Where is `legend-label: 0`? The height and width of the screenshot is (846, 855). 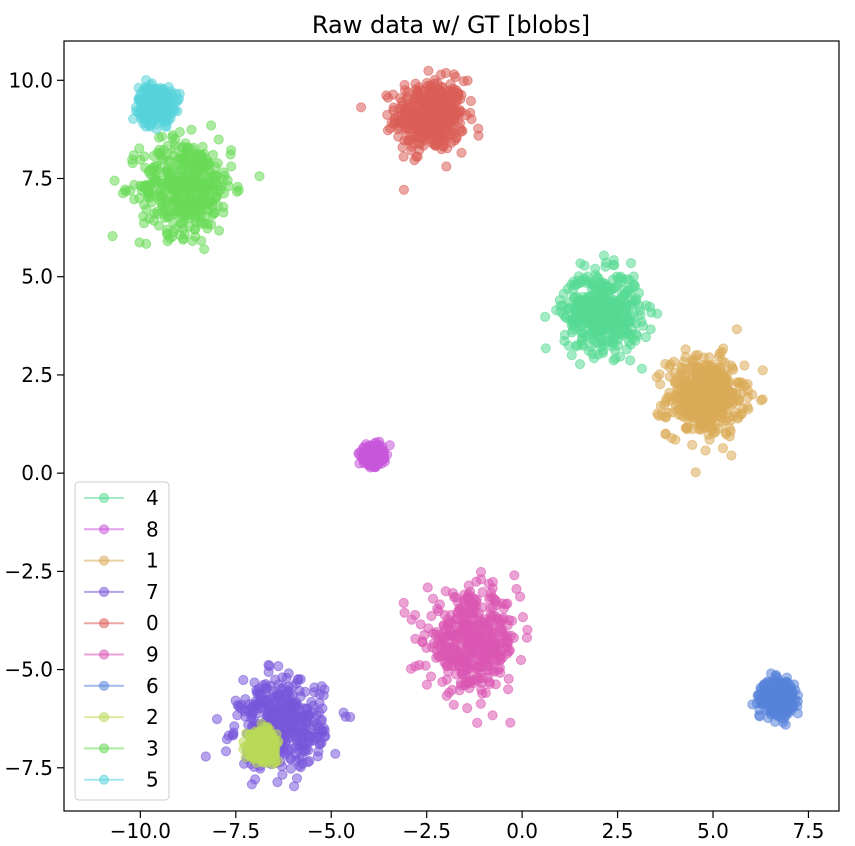
legend-label: 0 is located at coordinates (152, 623).